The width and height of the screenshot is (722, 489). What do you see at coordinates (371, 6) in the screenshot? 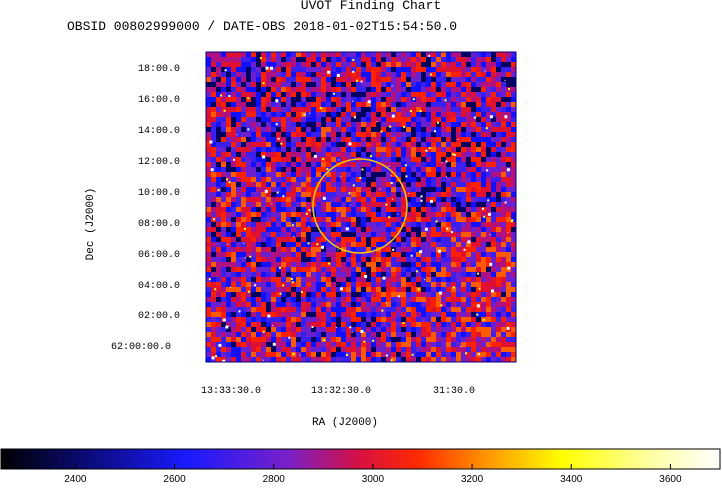
I see `chart-title: UVOT Finding Chart` at bounding box center [371, 6].